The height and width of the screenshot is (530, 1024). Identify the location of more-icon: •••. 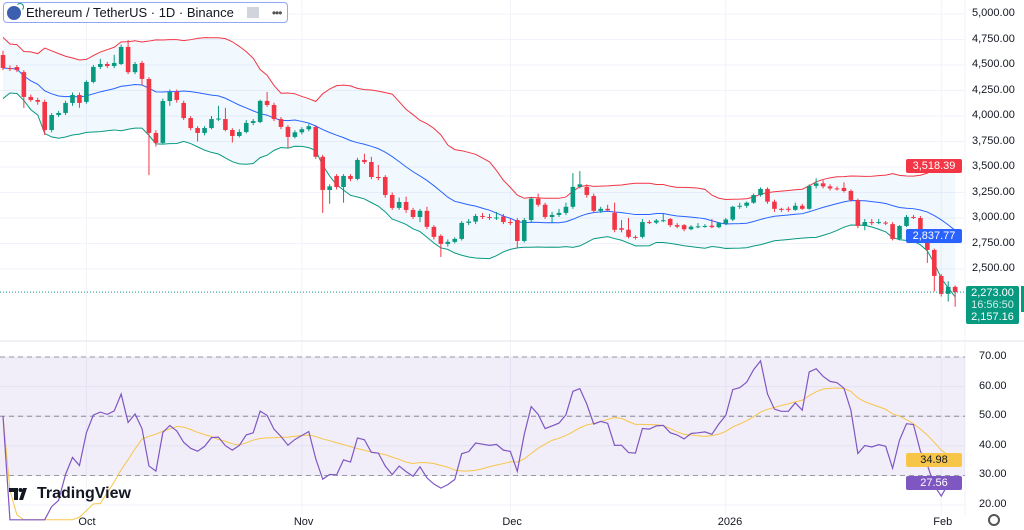
(277, 12).